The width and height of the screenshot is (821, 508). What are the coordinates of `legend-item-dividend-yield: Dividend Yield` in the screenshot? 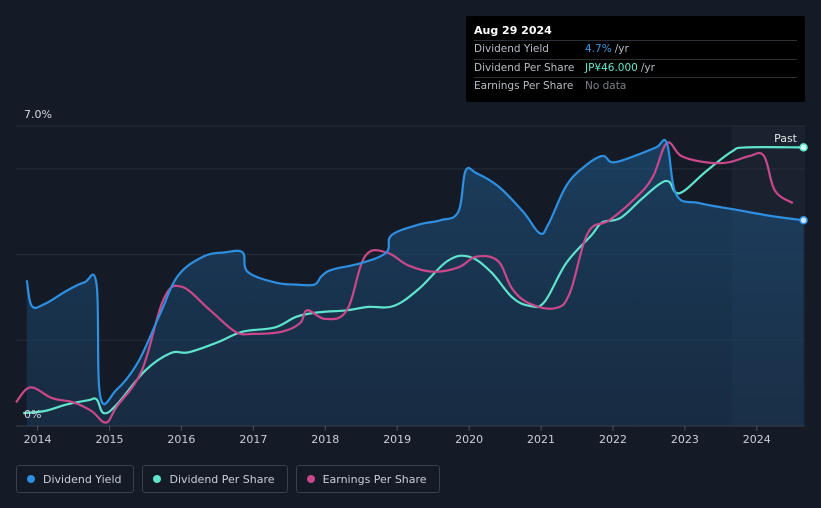 It's located at (75, 479).